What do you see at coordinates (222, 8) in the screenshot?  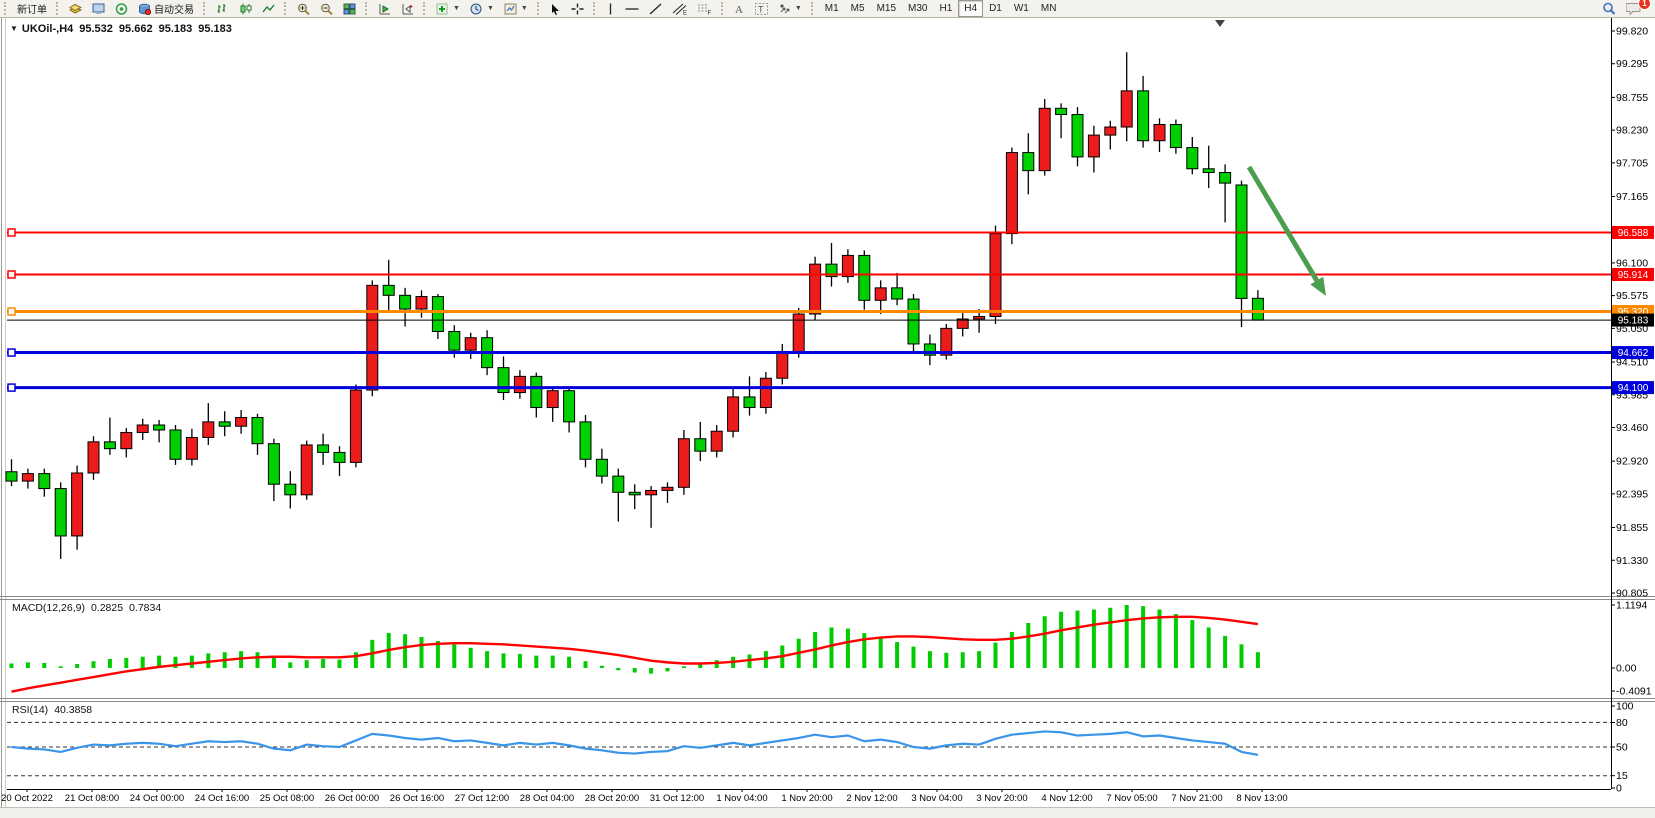 I see `bar-chart-icon` at bounding box center [222, 8].